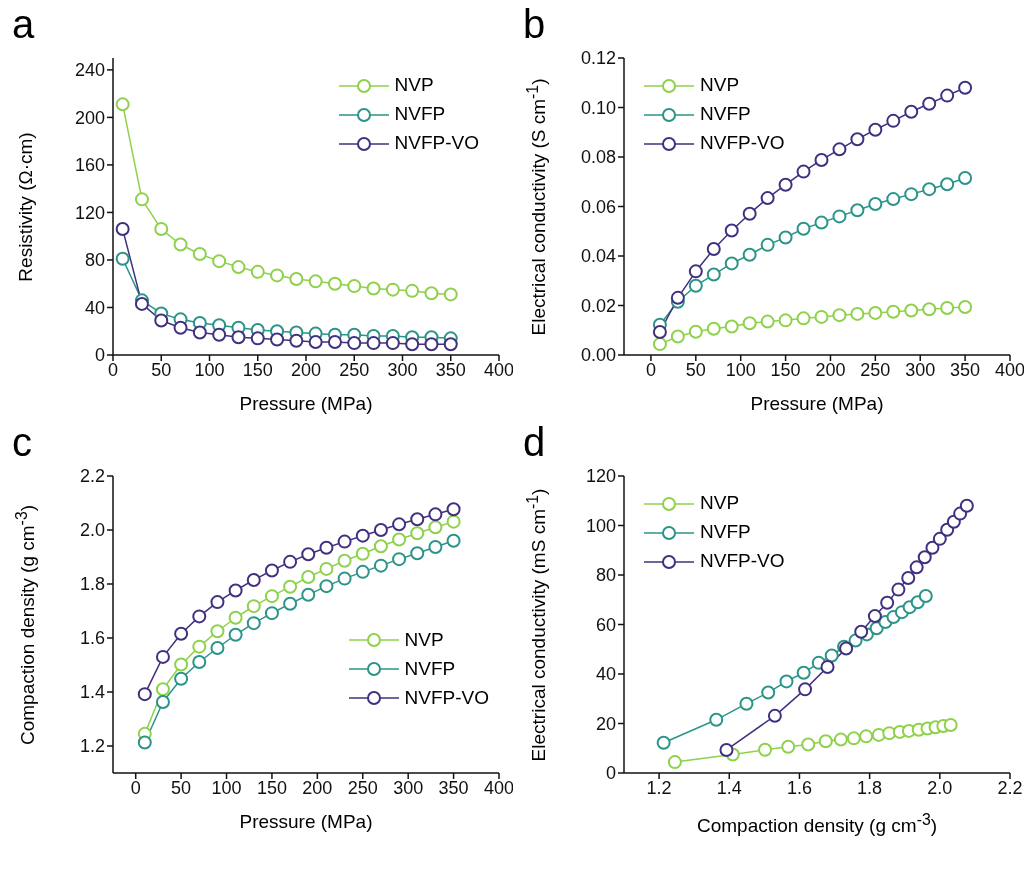  Describe the element at coordinates (92, 692) in the screenshot. I see `y-tick-label: 1.4` at that location.